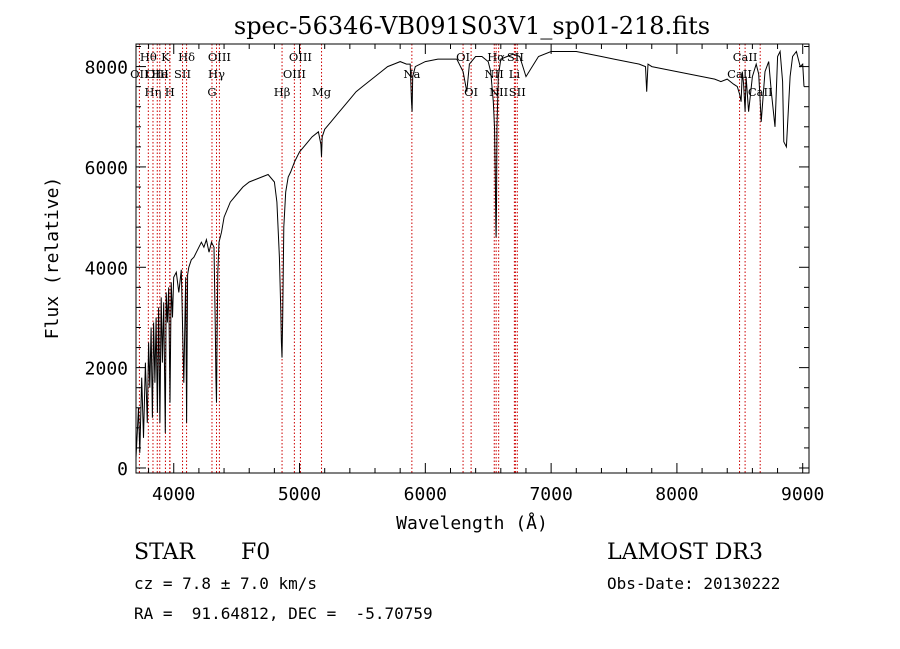 The width and height of the screenshot is (900, 649). I want to click on chart-title: spec-56346-VB091S03V1_sp01-218.fits, so click(472, 26).